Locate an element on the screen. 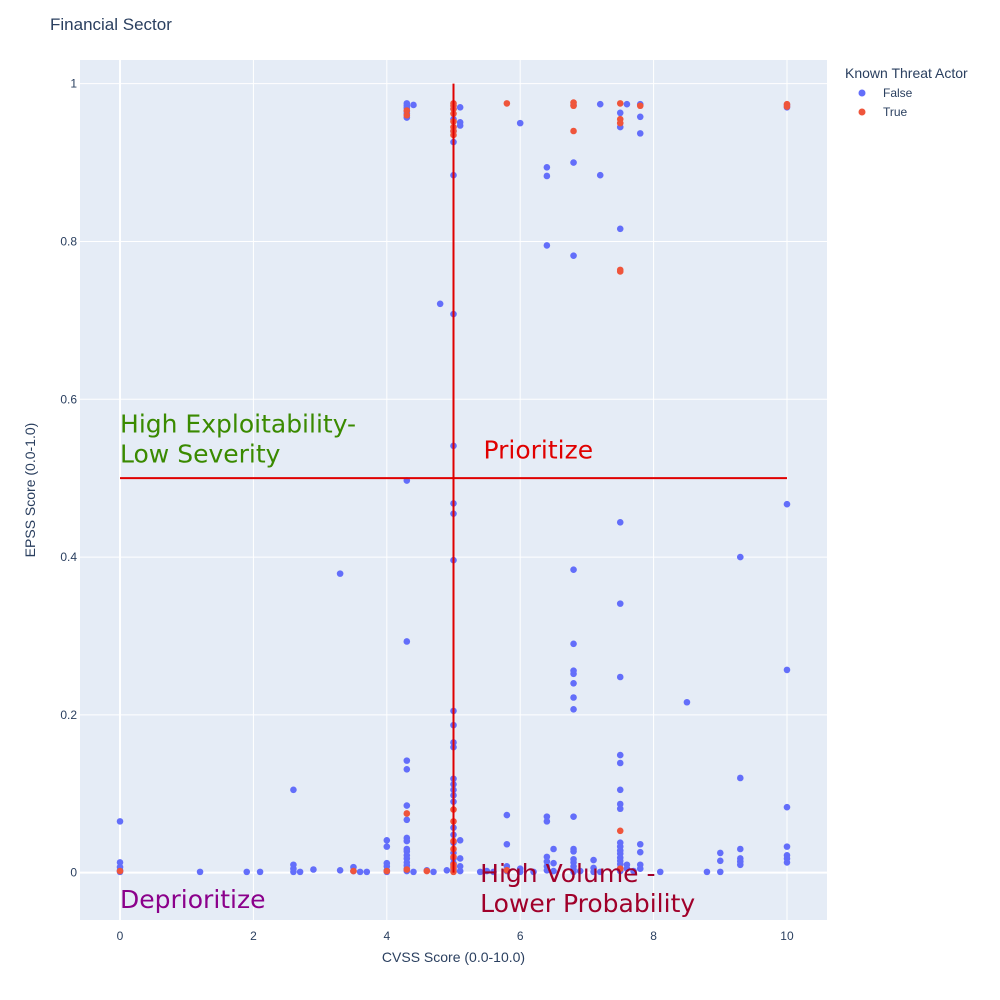 The width and height of the screenshot is (1000, 1000). x-tick-label: 8 is located at coordinates (653, 936).